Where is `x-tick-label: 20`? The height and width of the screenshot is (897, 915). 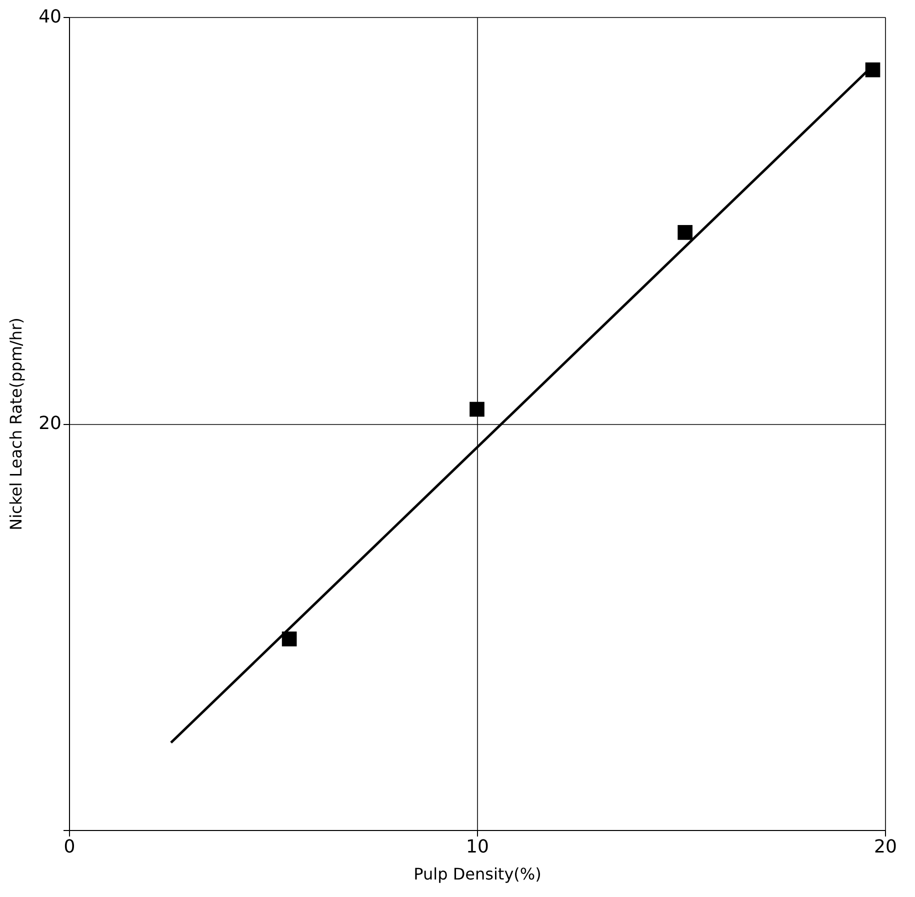 x-tick-label: 20 is located at coordinates (885, 847).